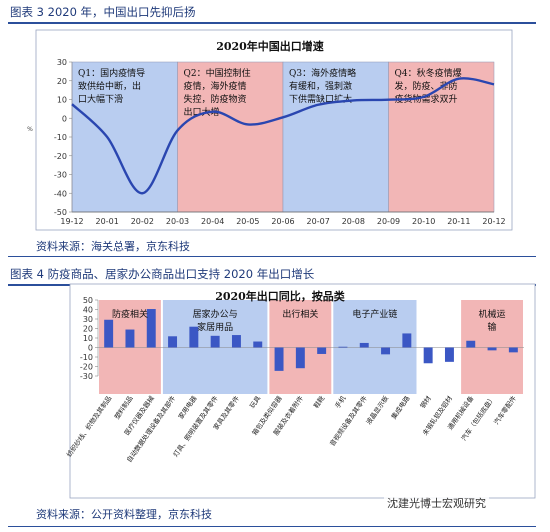  Describe the element at coordinates (60, 193) in the screenshot. I see `y-tick-label: -40` at that location.